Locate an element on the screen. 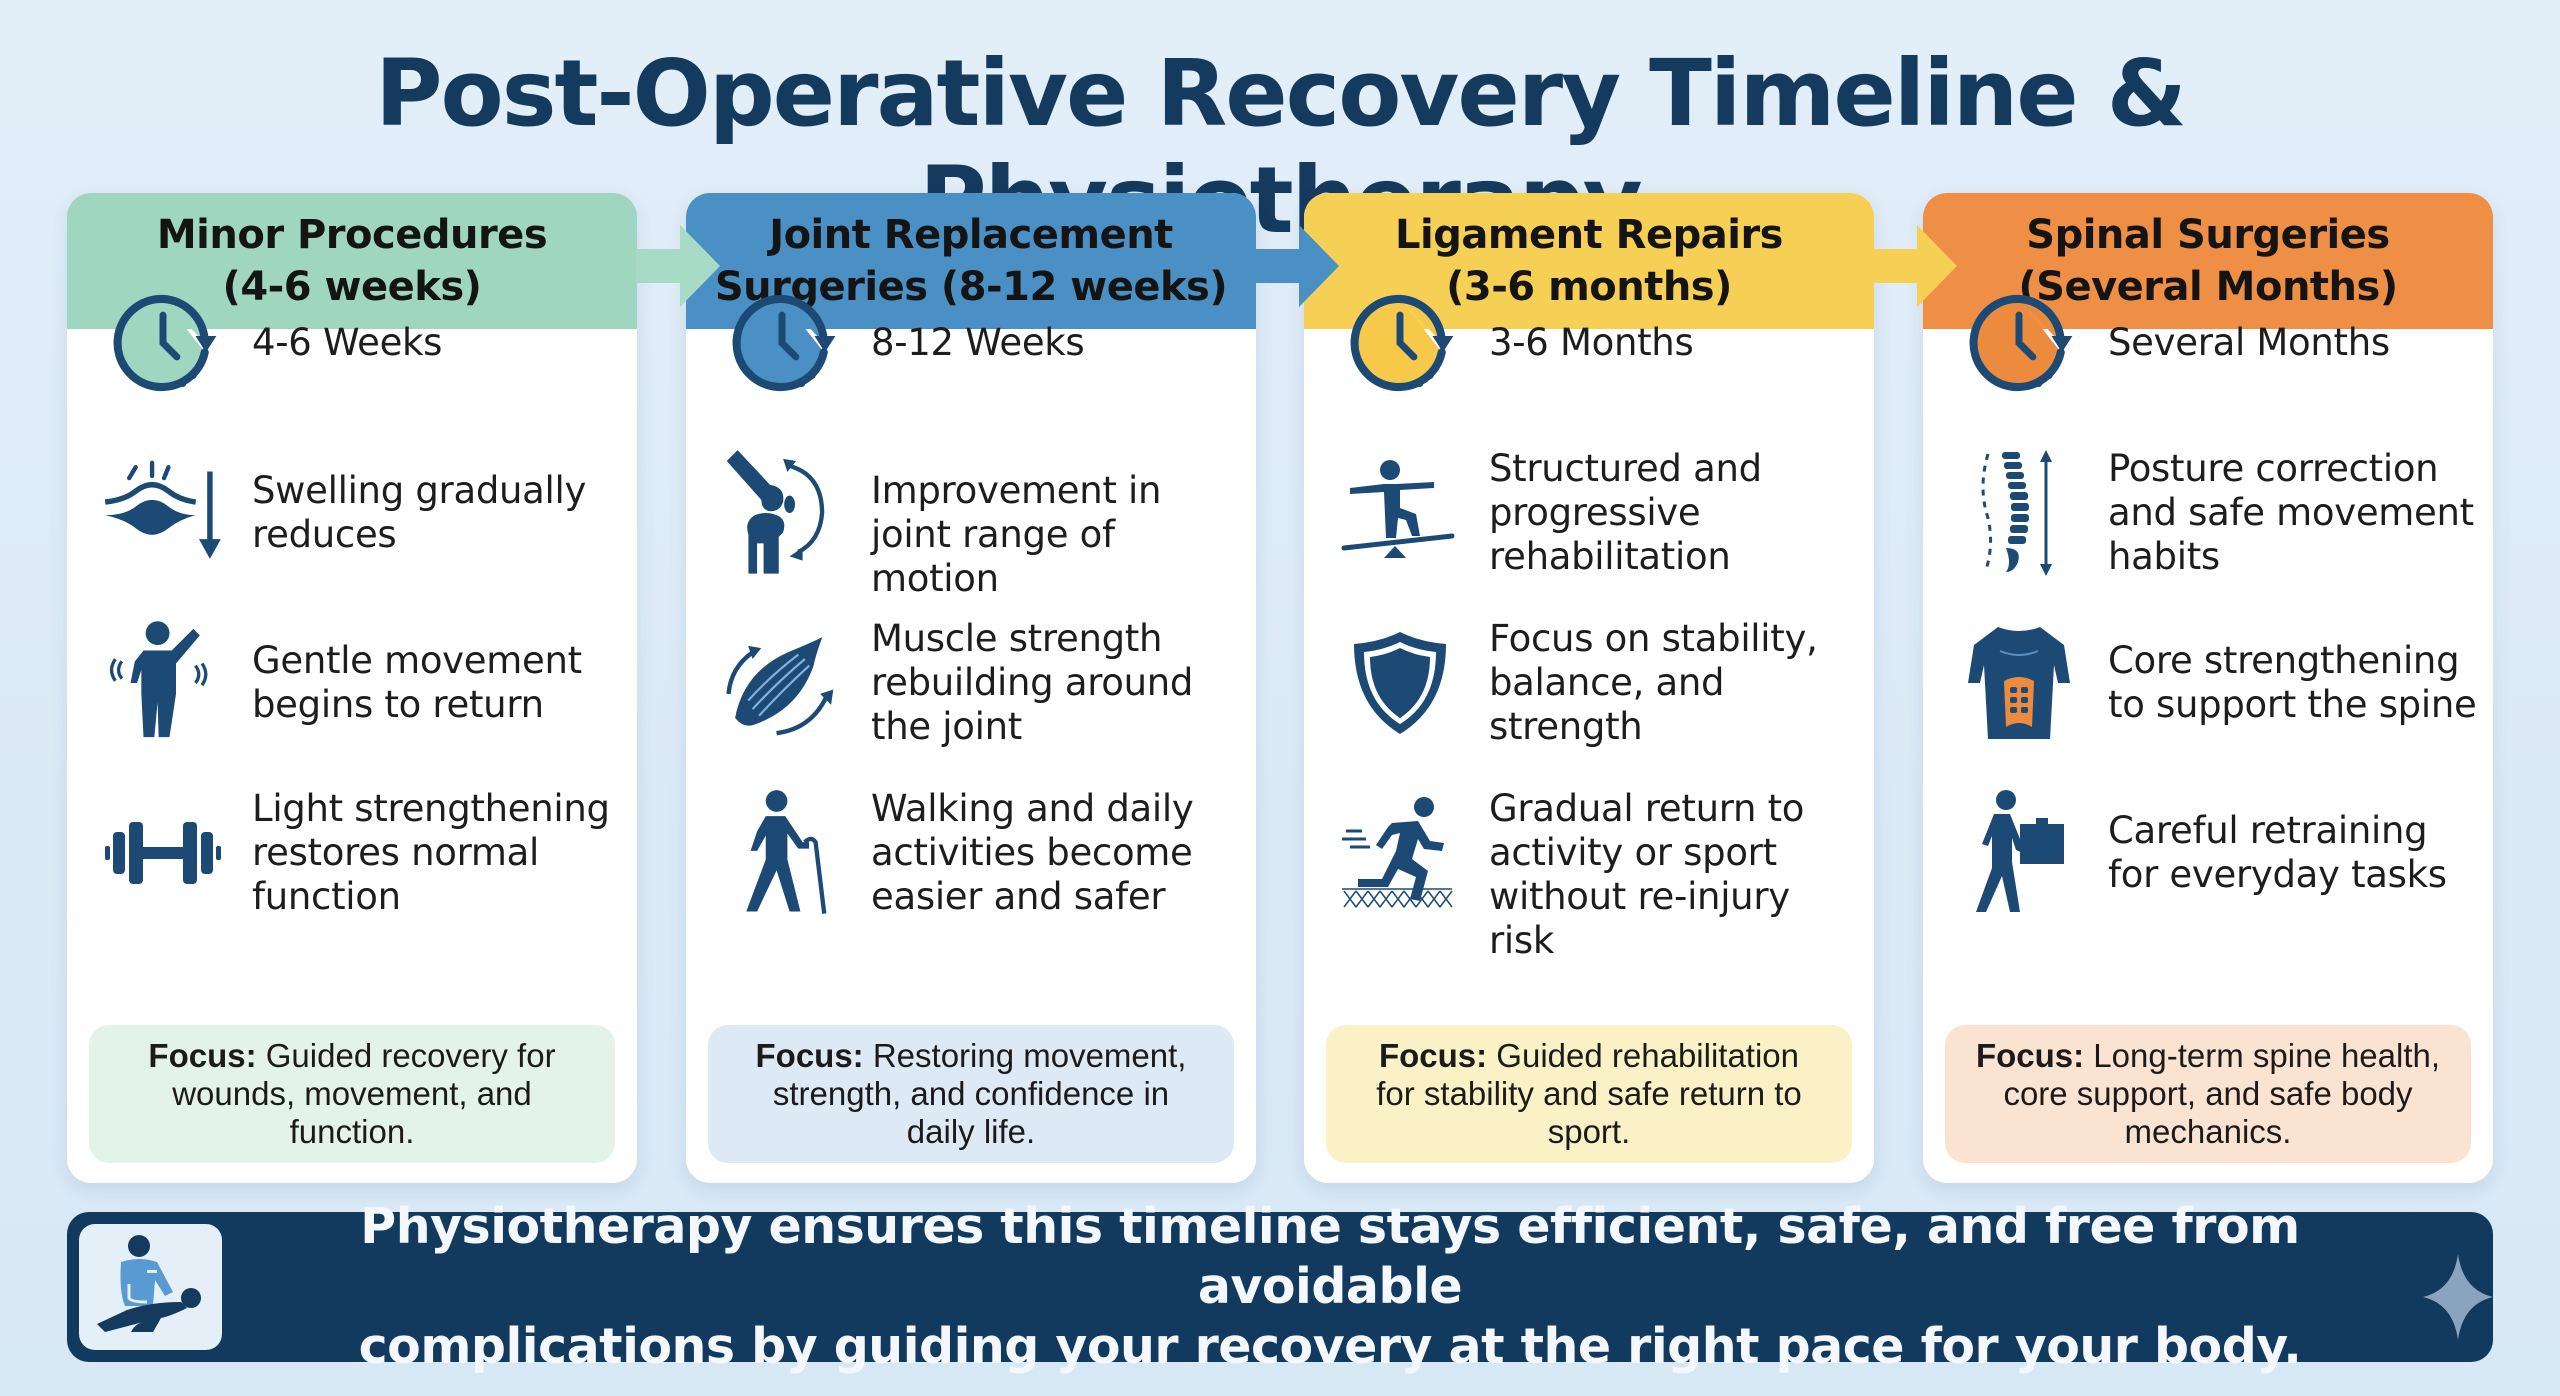 The height and width of the screenshot is (1396, 2560). swelling-reduce-icon is located at coordinates (163, 513).